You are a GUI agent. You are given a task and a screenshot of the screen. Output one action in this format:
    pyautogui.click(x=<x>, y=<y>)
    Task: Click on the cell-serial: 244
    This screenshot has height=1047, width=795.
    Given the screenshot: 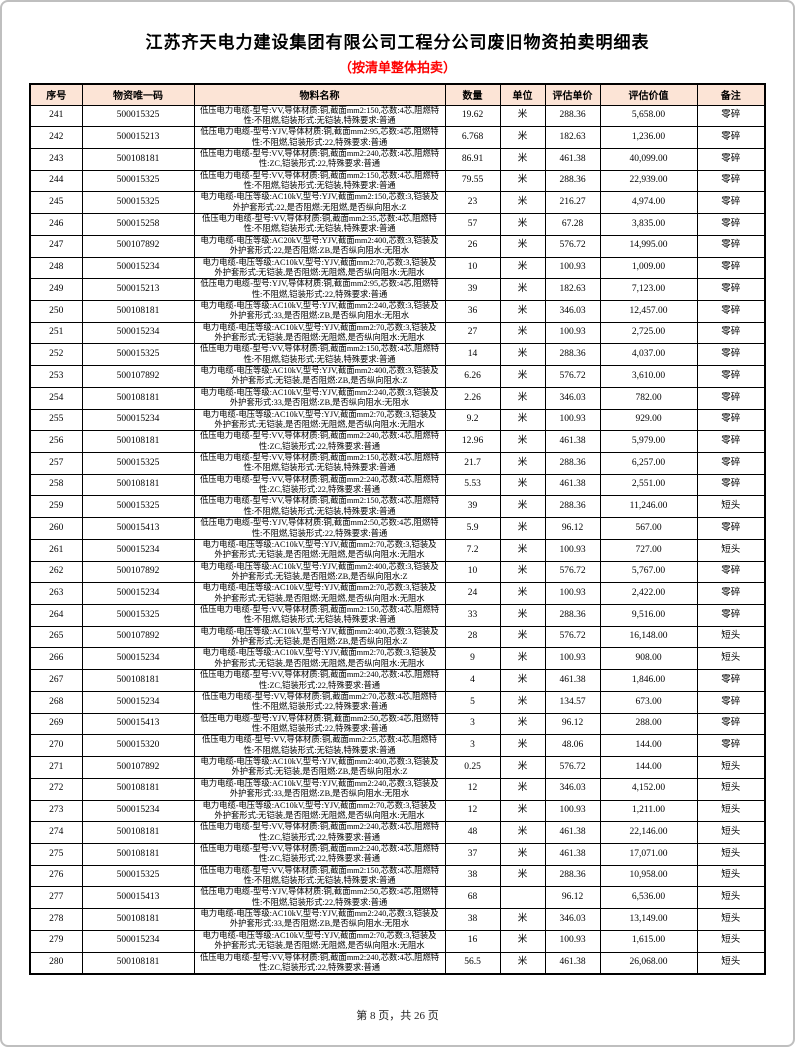 What is the action you would take?
    pyautogui.click(x=56, y=181)
    